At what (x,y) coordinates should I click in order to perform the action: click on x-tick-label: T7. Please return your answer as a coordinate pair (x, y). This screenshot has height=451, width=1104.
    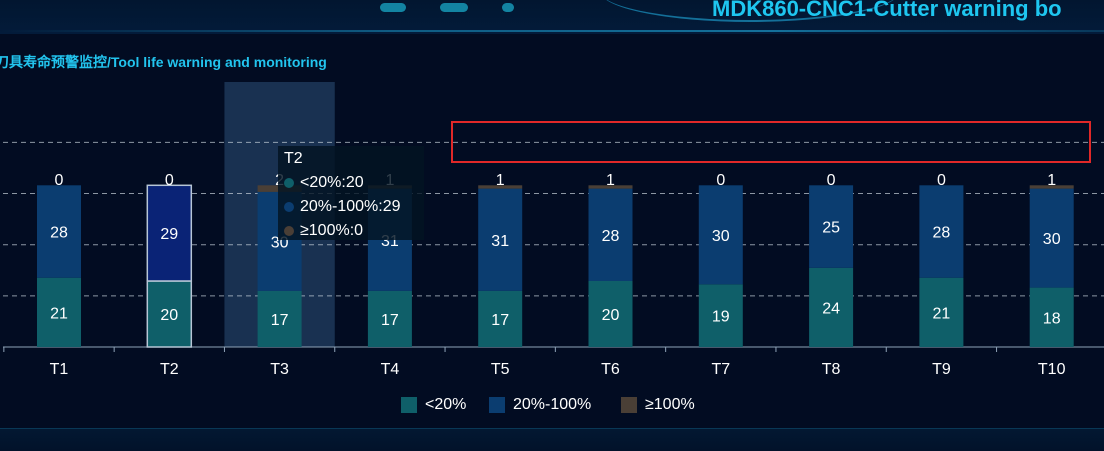
    Looking at the image, I should click on (720, 369).